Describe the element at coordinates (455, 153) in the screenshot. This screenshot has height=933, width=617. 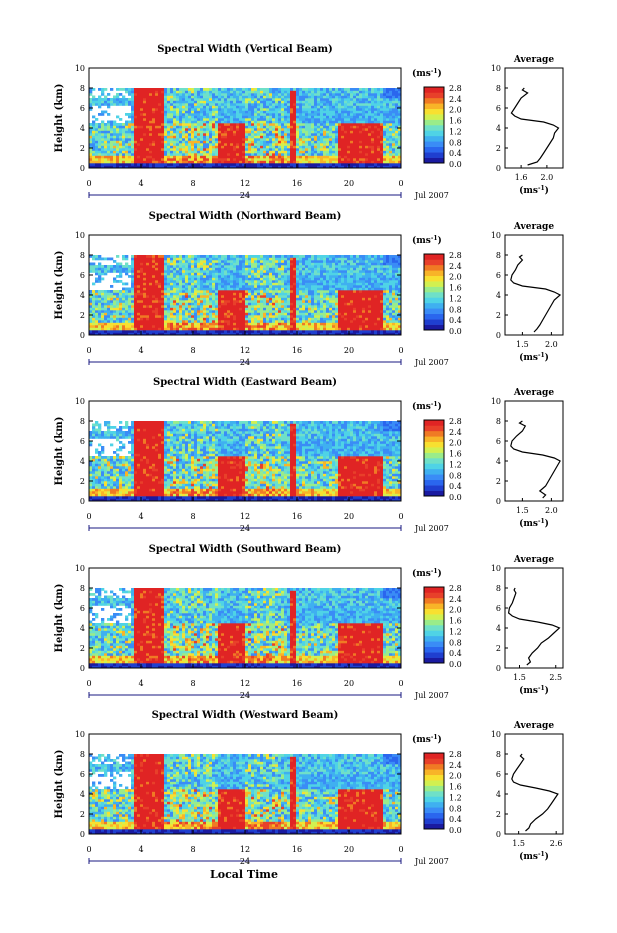
I see `colorbar-tick-label: 0.4` at that location.